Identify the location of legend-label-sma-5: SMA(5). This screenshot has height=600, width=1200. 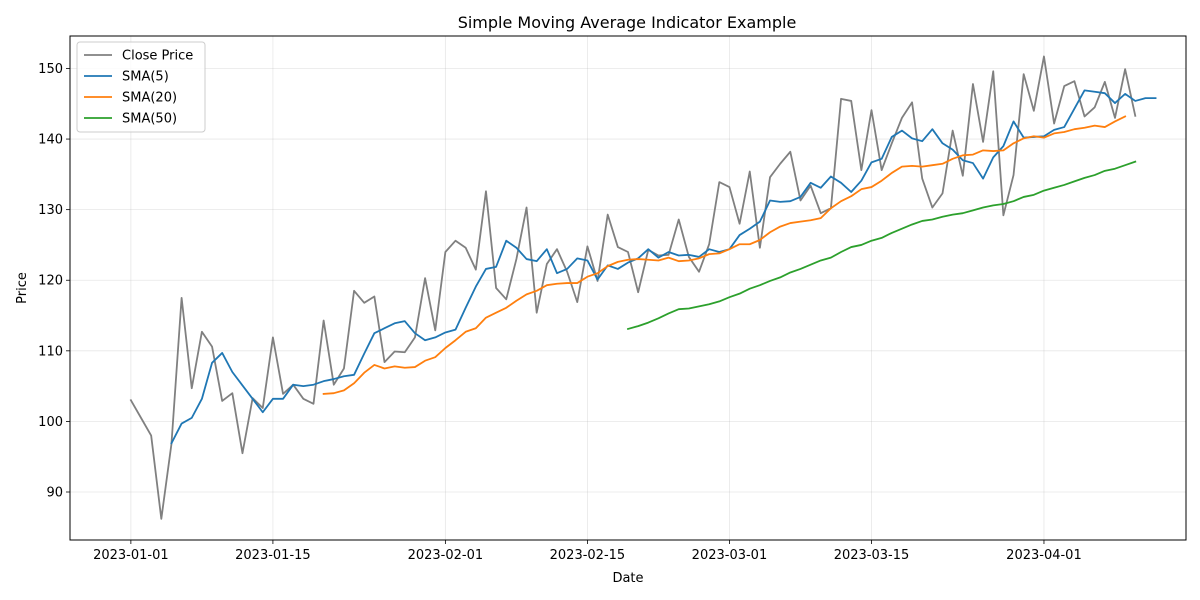
(145, 77).